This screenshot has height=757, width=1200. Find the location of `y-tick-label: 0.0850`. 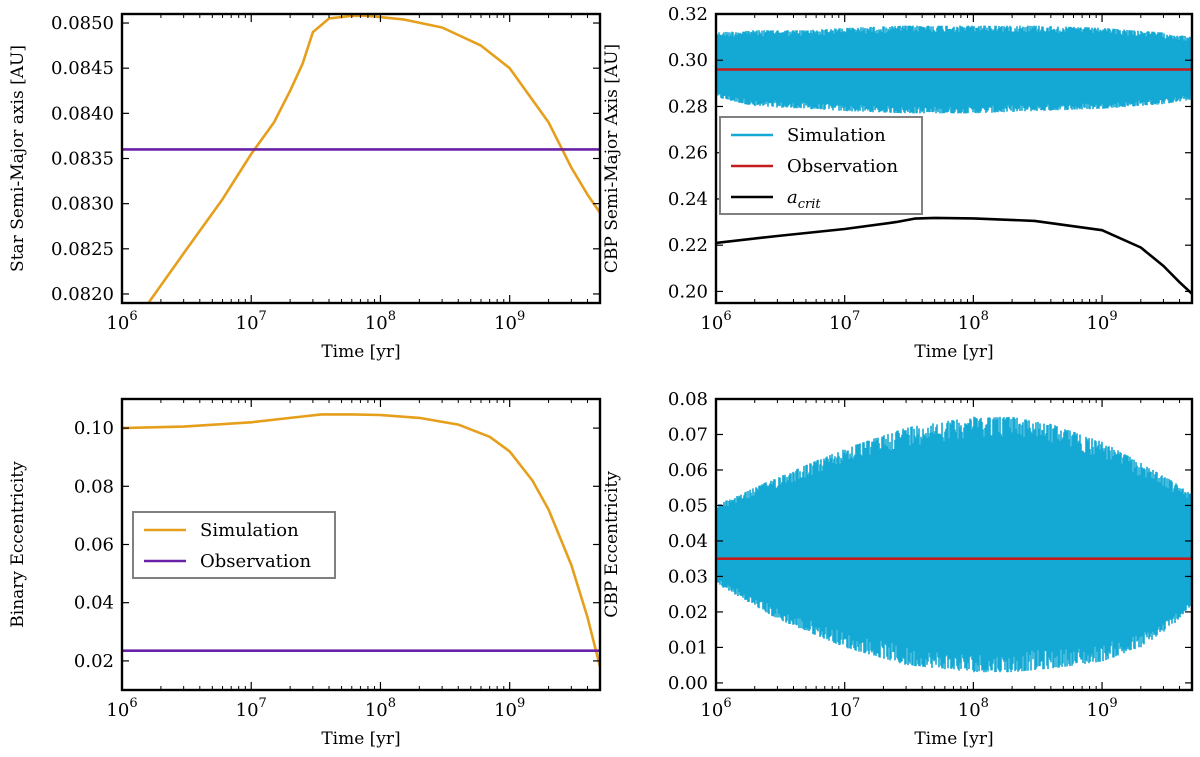

y-tick-label: 0.0850 is located at coordinates (82, 23).